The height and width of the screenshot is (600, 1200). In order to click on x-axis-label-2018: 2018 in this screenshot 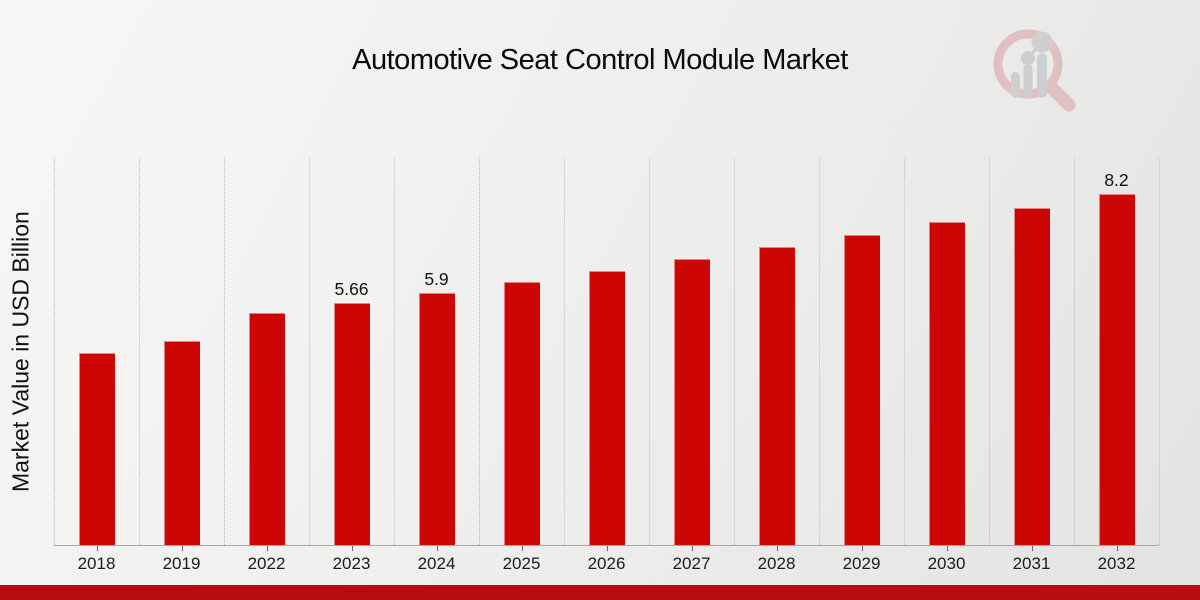, I will do `click(96, 563)`.